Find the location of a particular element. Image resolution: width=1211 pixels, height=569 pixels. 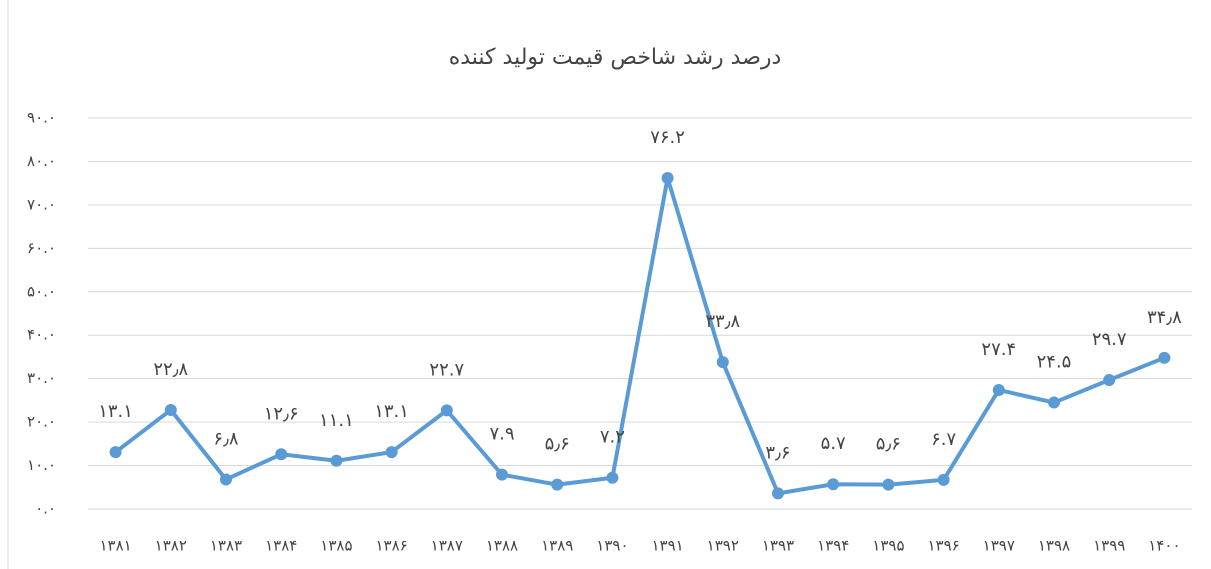

data-label: ۲۹.۷ is located at coordinates (1109, 339).